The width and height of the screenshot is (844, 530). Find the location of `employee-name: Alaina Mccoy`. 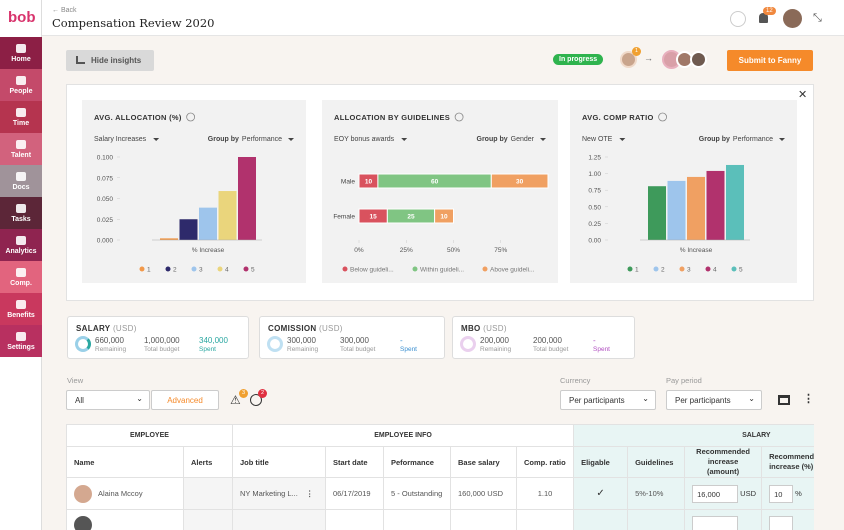

employee-name: Alaina Mccoy is located at coordinates (120, 493).